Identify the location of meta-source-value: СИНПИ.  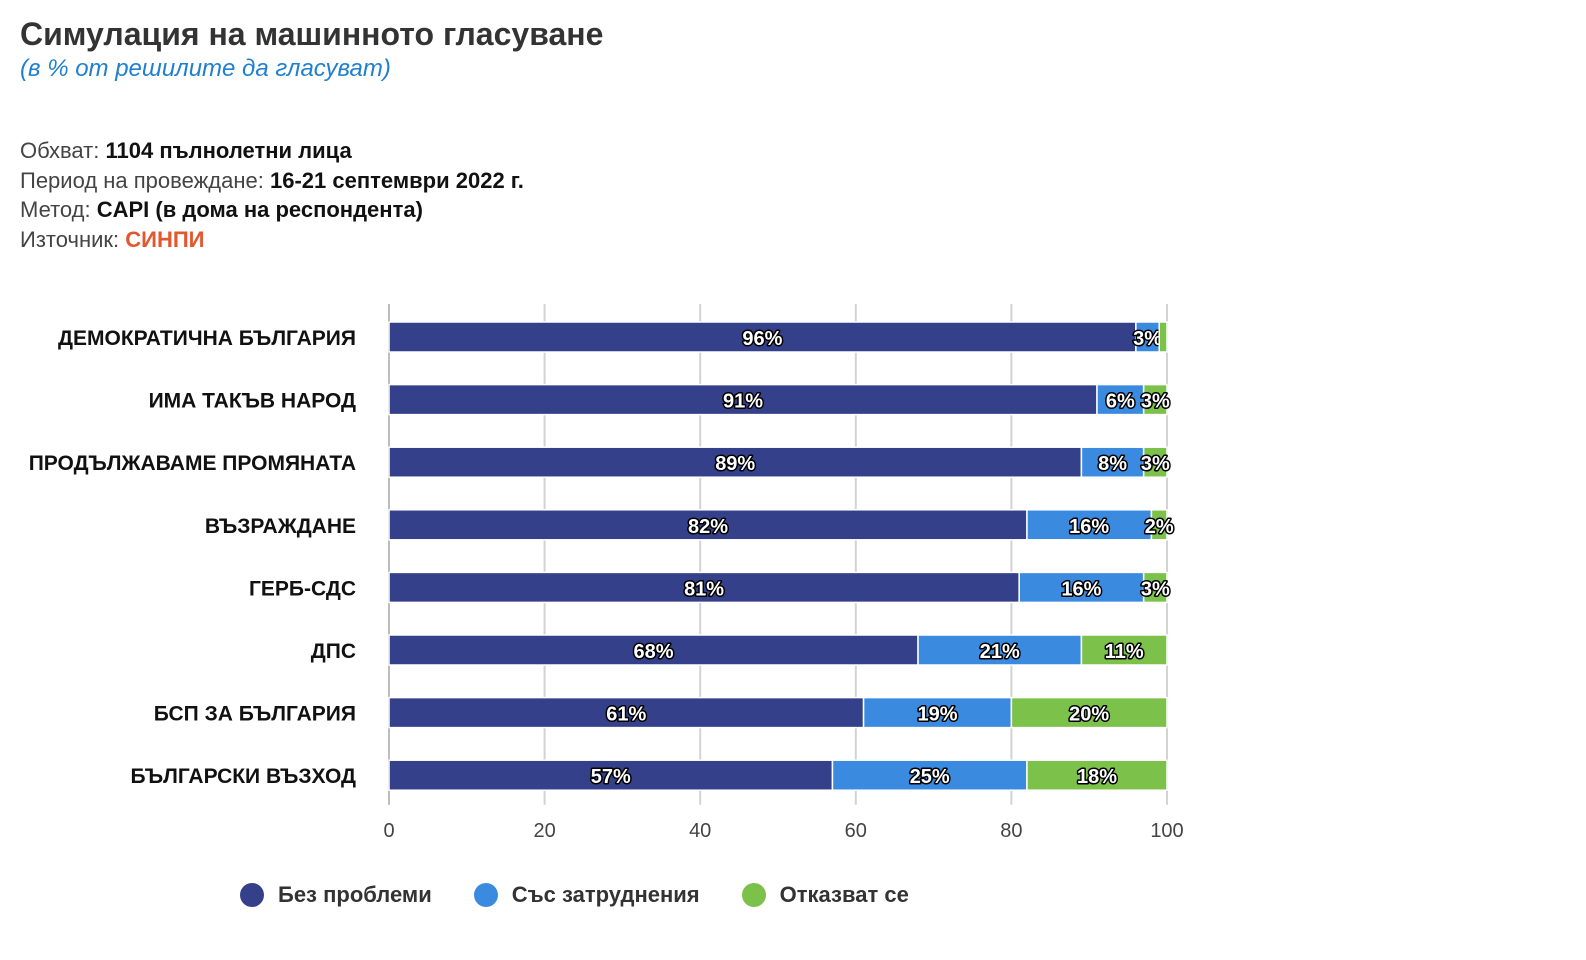
(165, 239).